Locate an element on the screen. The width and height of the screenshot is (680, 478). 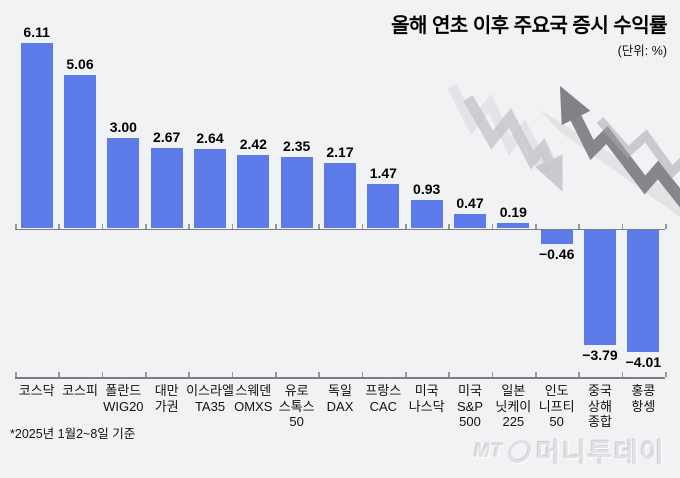
value-label: 2.67 is located at coordinates (167, 136).